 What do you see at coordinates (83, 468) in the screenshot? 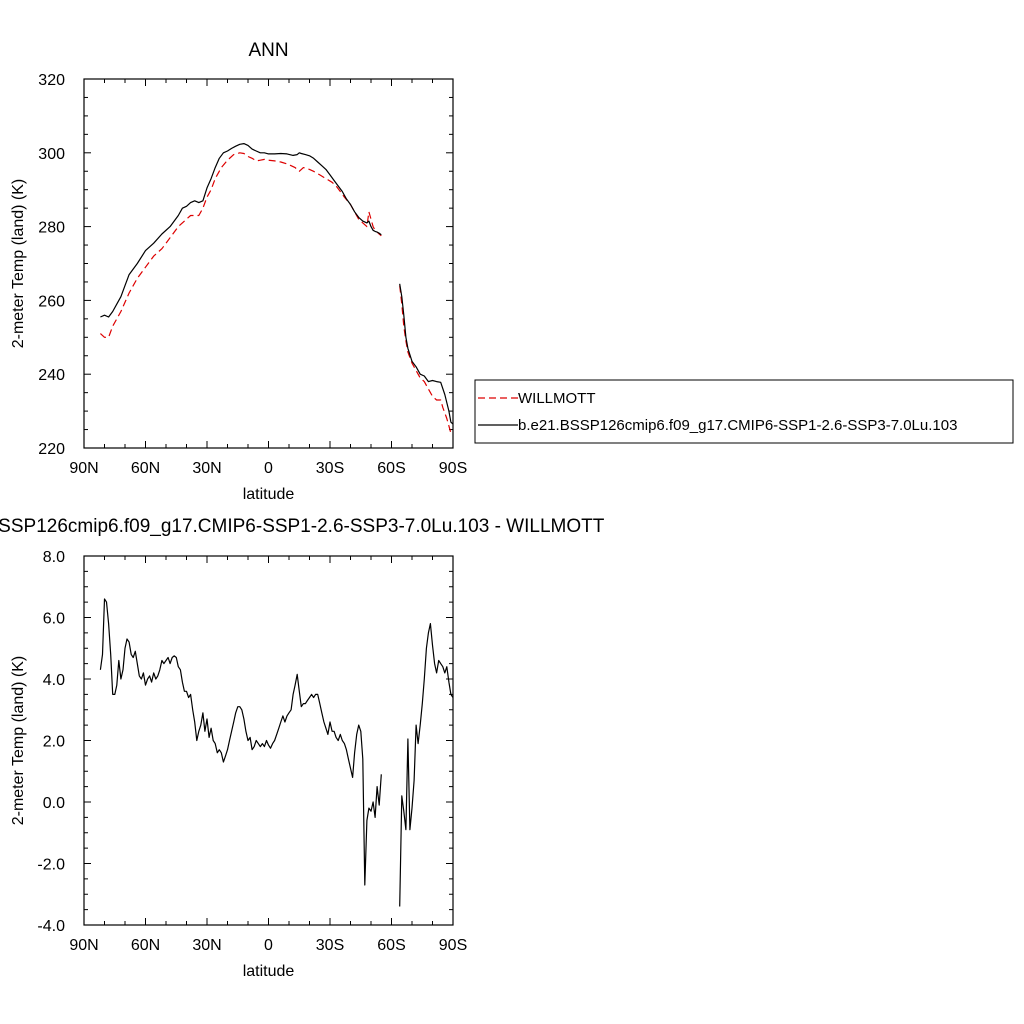
I see `top-x-tick-label: 90N` at bounding box center [83, 468].